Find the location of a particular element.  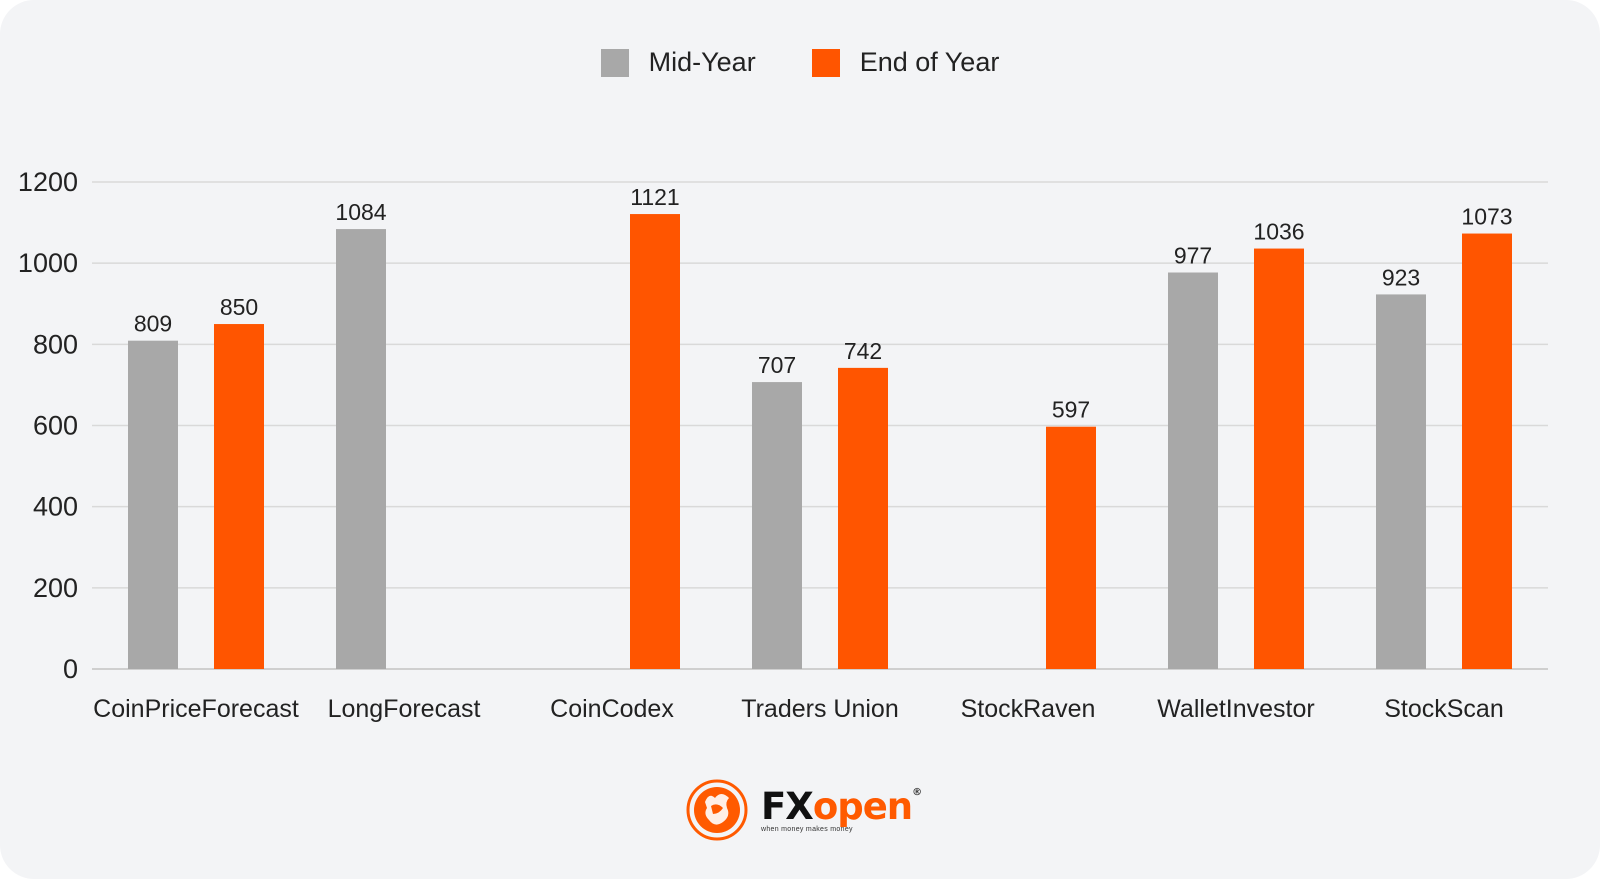

data-label-mid-year-5: 977 is located at coordinates (1193, 256).